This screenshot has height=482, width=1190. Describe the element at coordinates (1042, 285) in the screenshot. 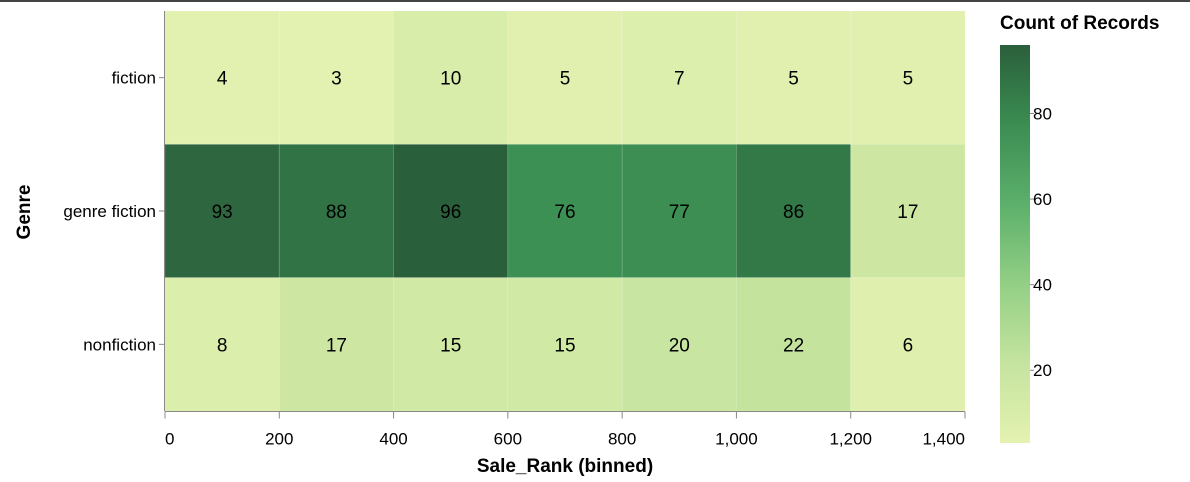

I see `legend-tick-label: 40` at that location.